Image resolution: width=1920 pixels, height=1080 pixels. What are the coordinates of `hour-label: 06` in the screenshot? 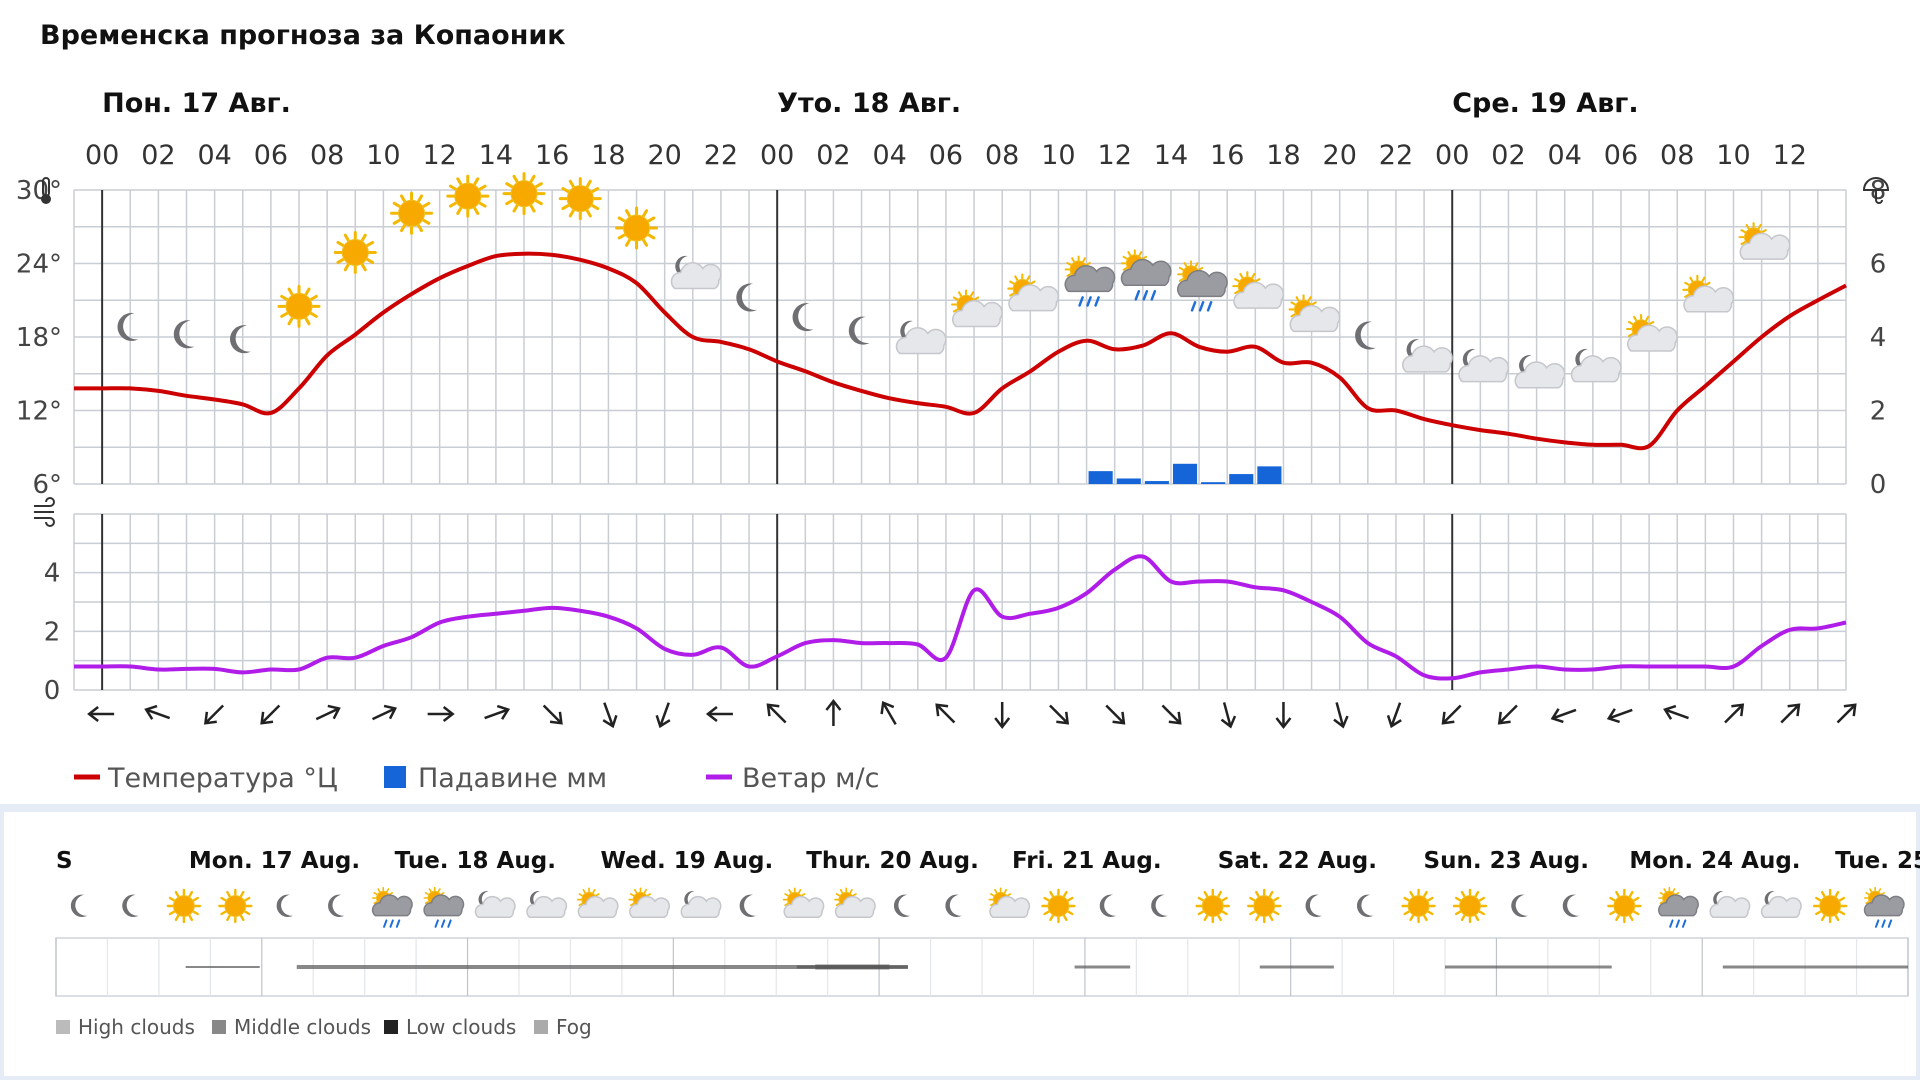 It's located at (271, 155).